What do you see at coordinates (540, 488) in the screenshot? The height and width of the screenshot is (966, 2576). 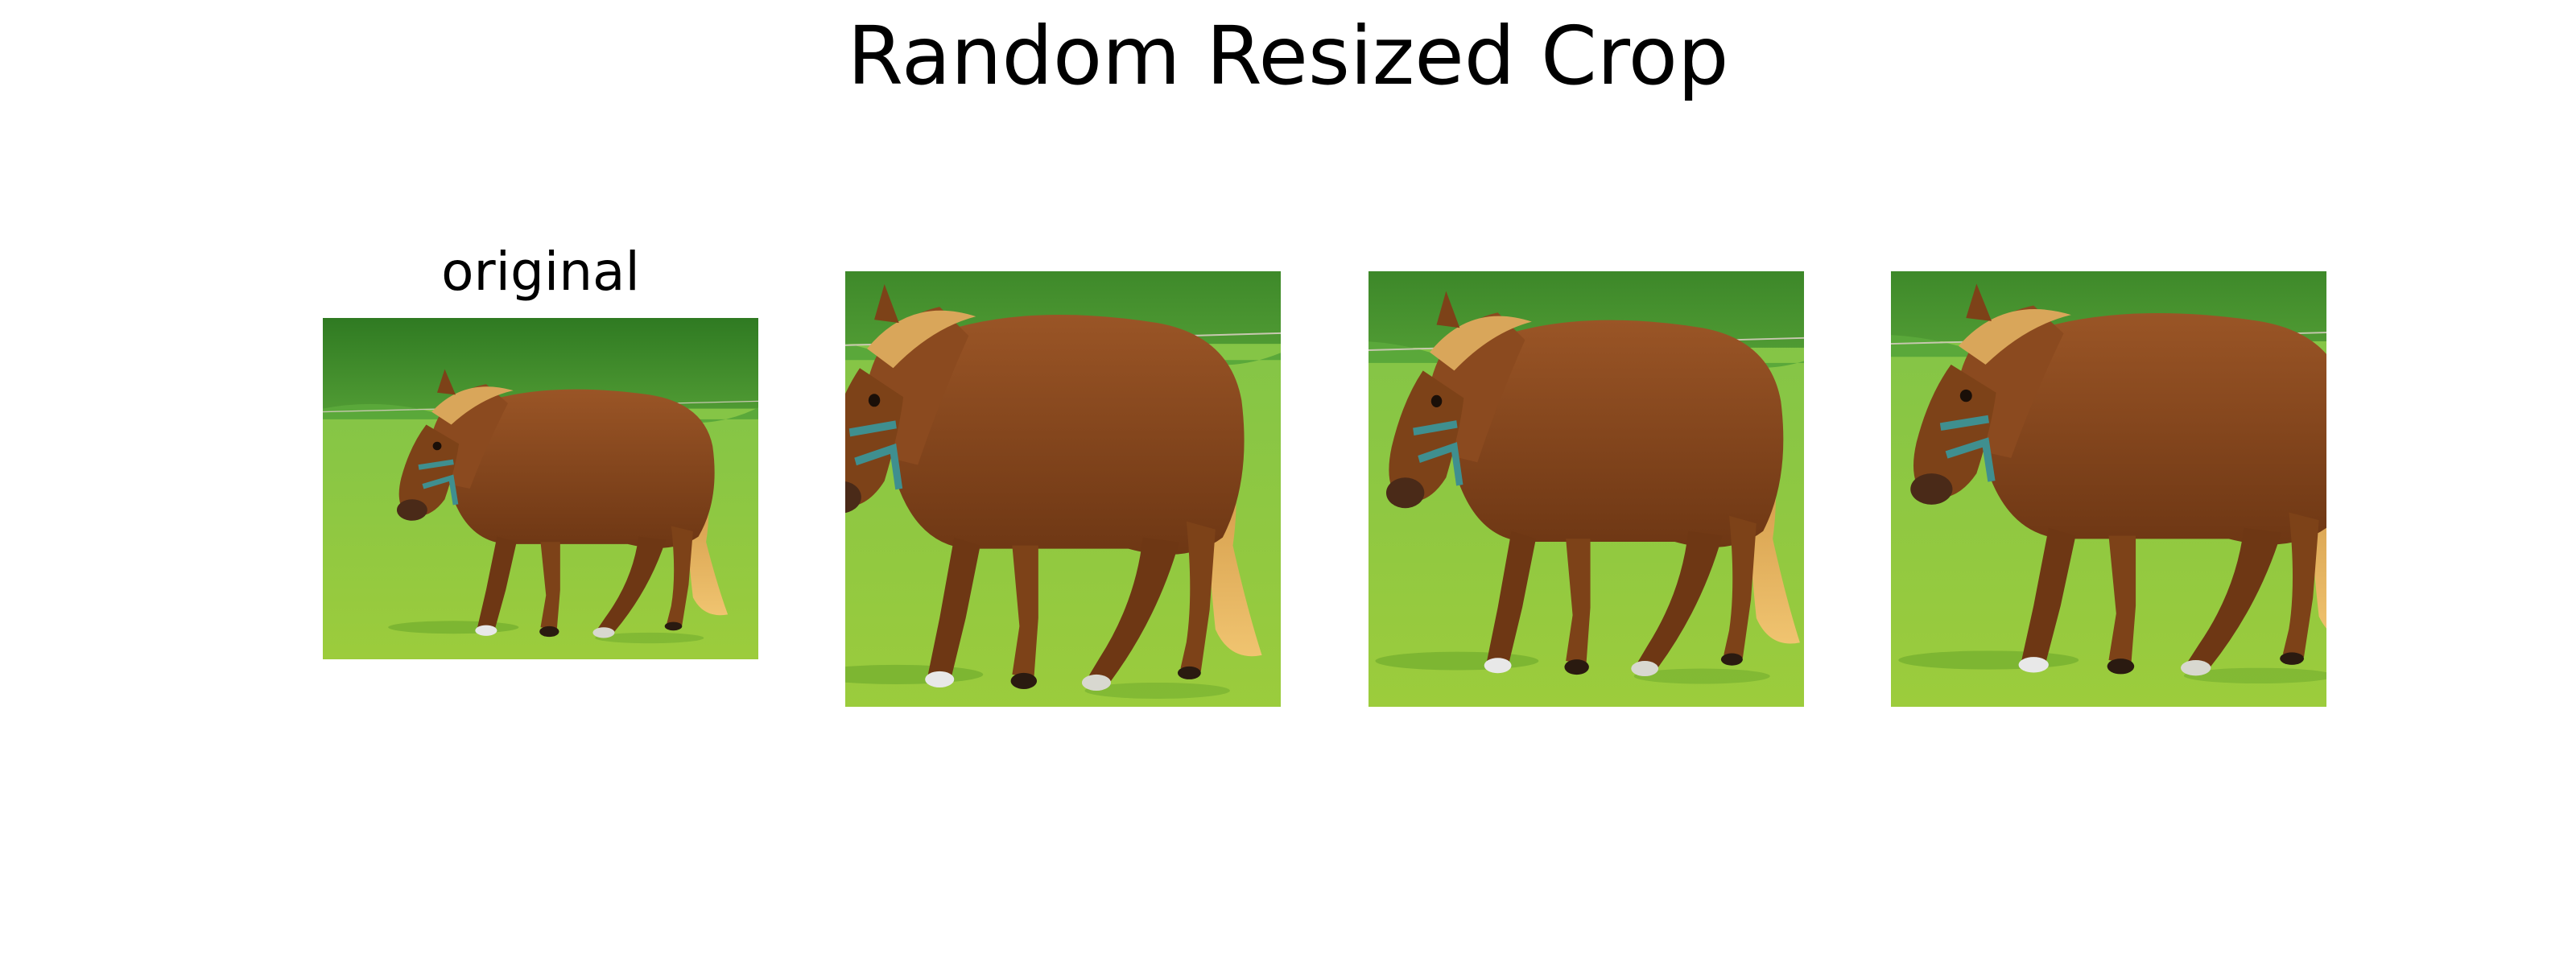 I see `horse-photo-original` at bounding box center [540, 488].